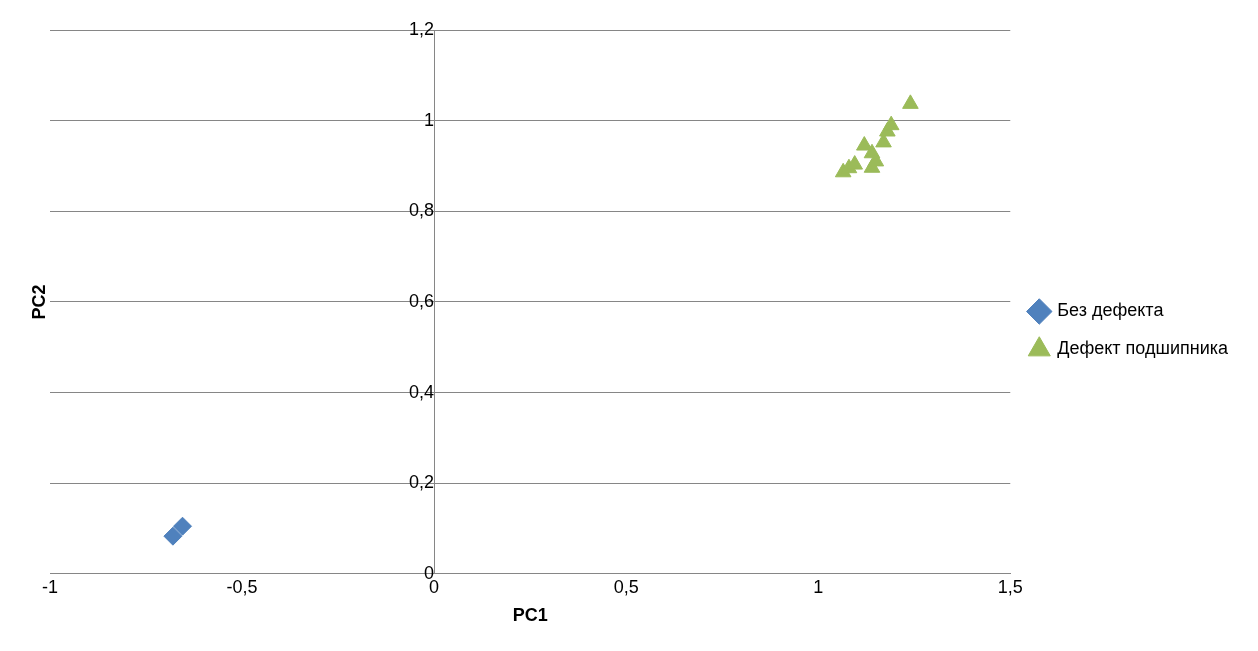  What do you see at coordinates (38, 302) in the screenshot?
I see `y-axis-title: PC2` at bounding box center [38, 302].